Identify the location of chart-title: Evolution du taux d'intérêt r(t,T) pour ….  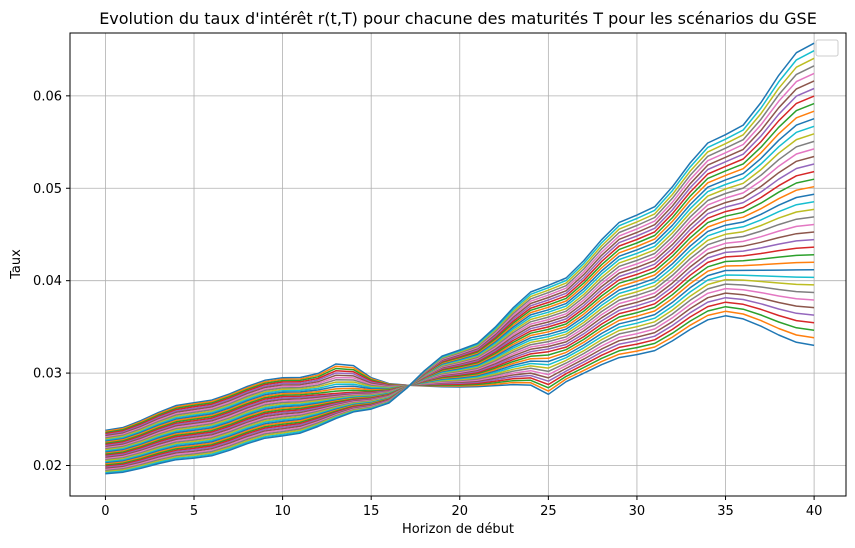
(458, 18).